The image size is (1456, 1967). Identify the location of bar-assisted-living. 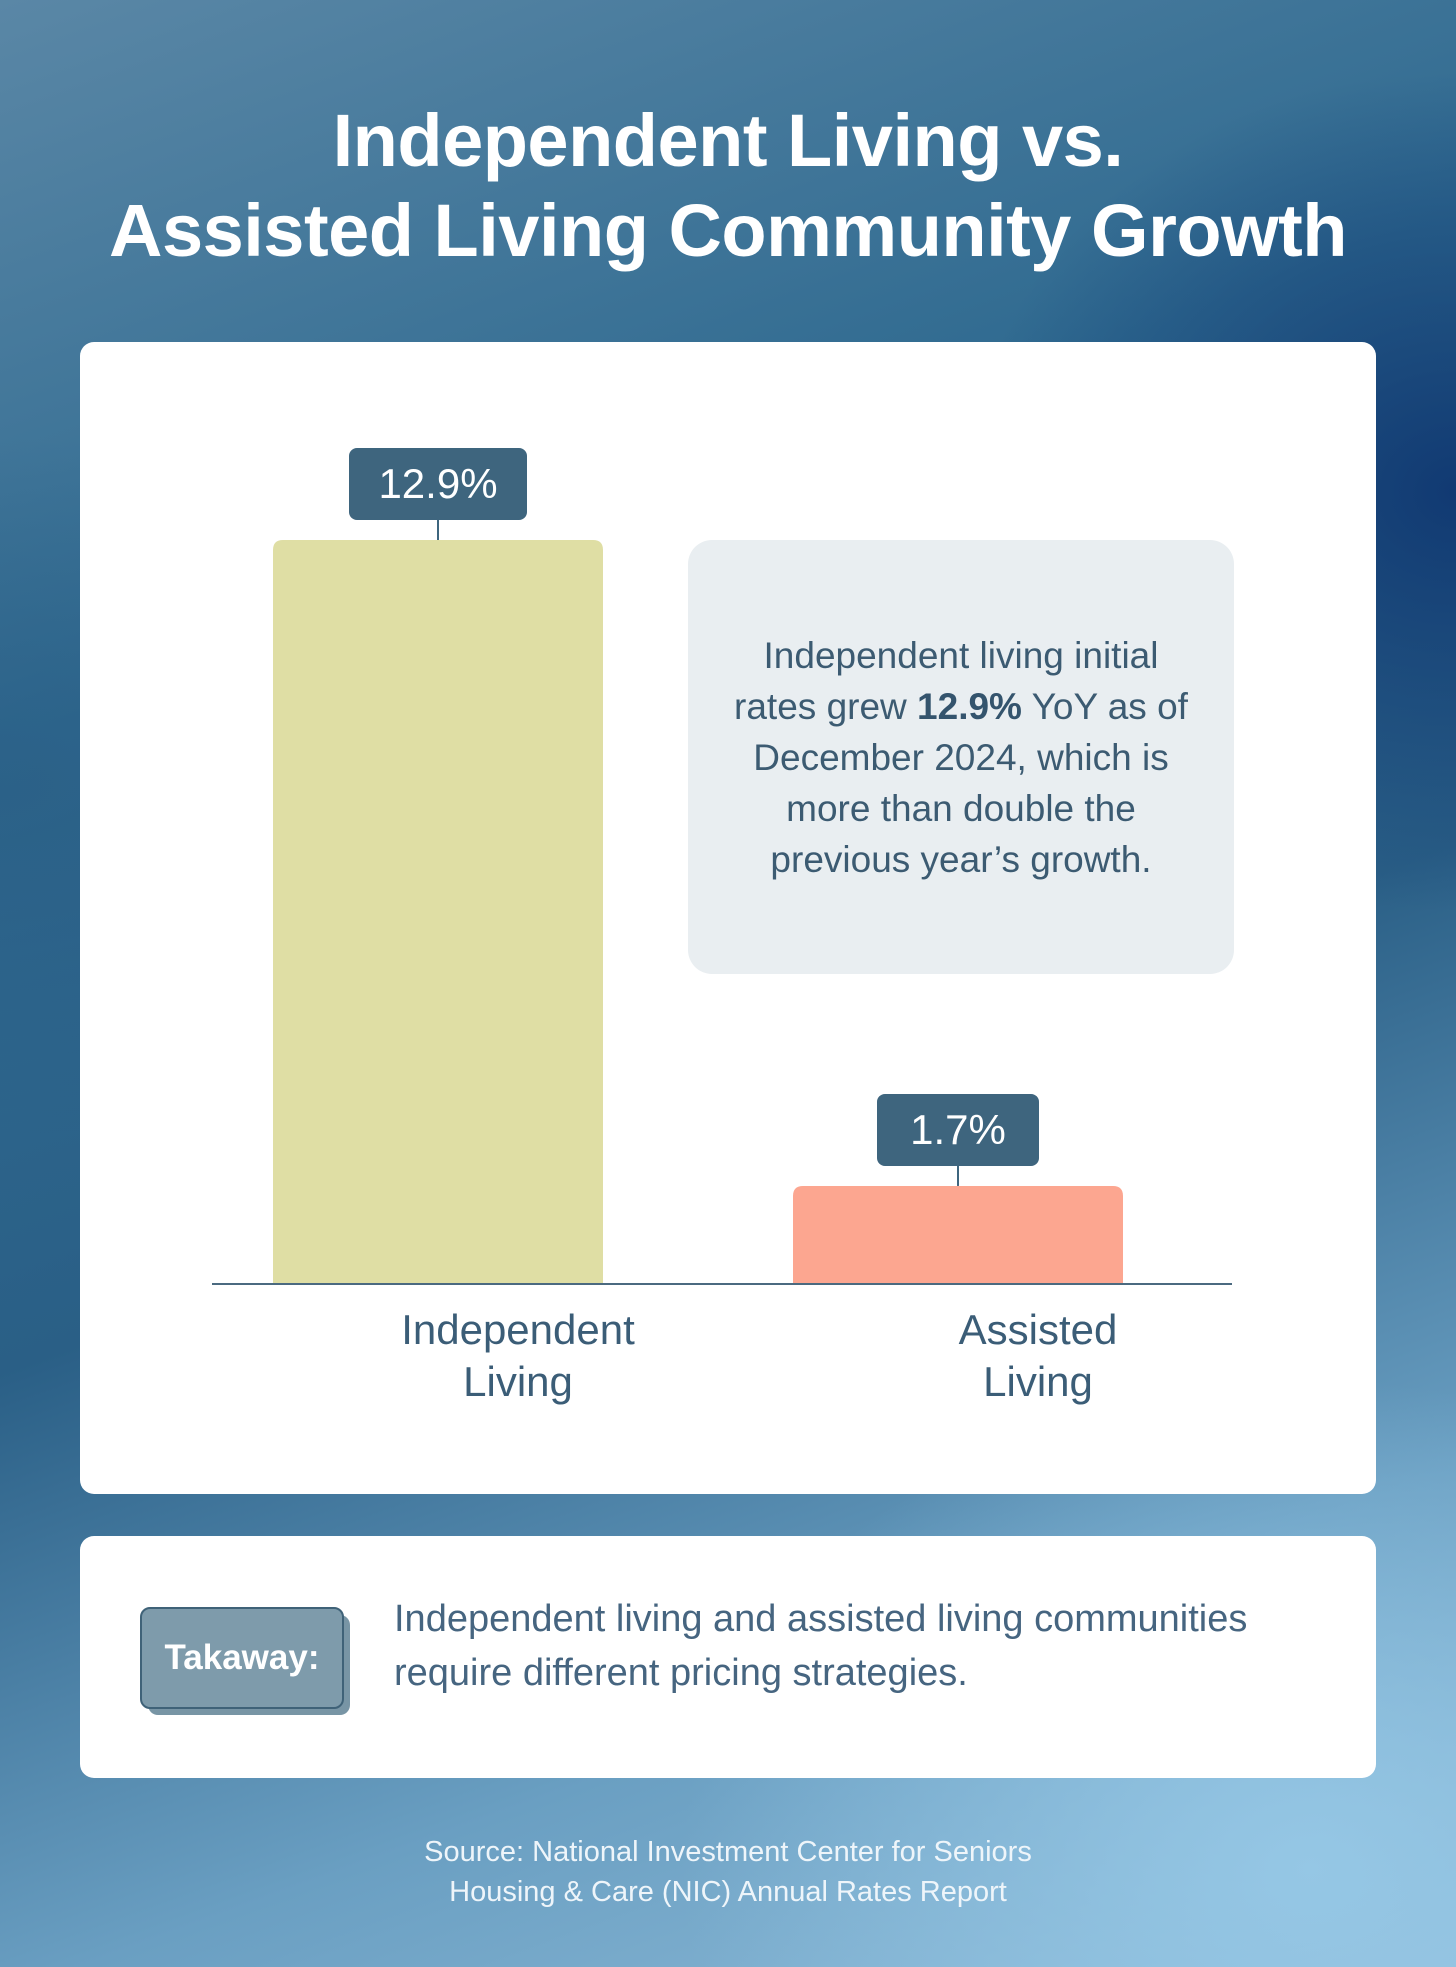
(958, 1234).